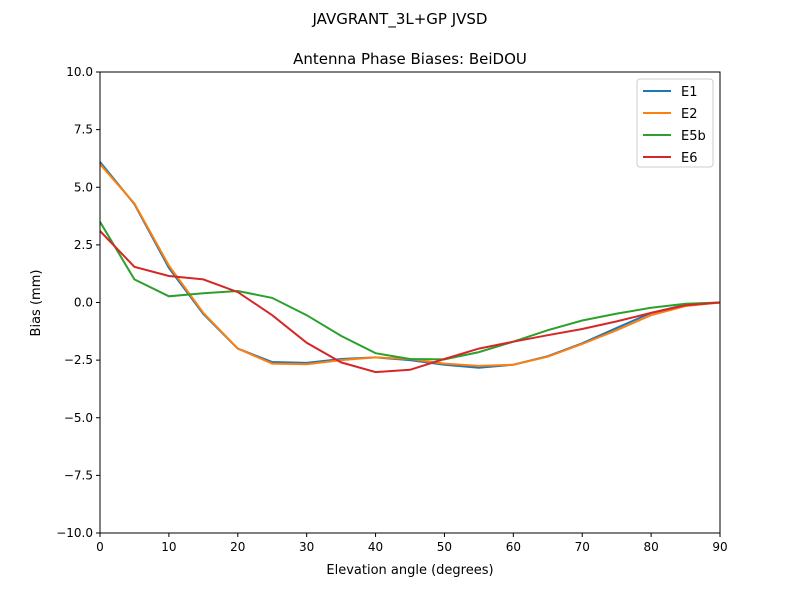  Describe the element at coordinates (409, 570) in the screenshot. I see `x-axis-label: Elevation angle (degrees)` at that location.